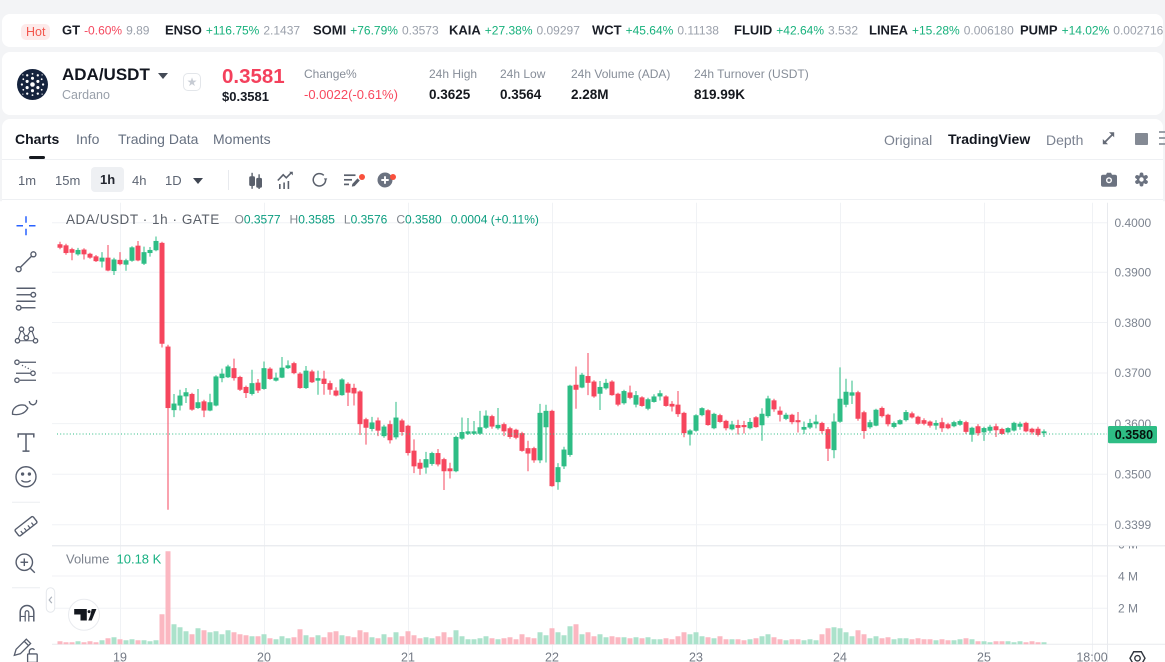 The height and width of the screenshot is (662, 1165). I want to click on svg-text: 0.3900, so click(1133, 272).